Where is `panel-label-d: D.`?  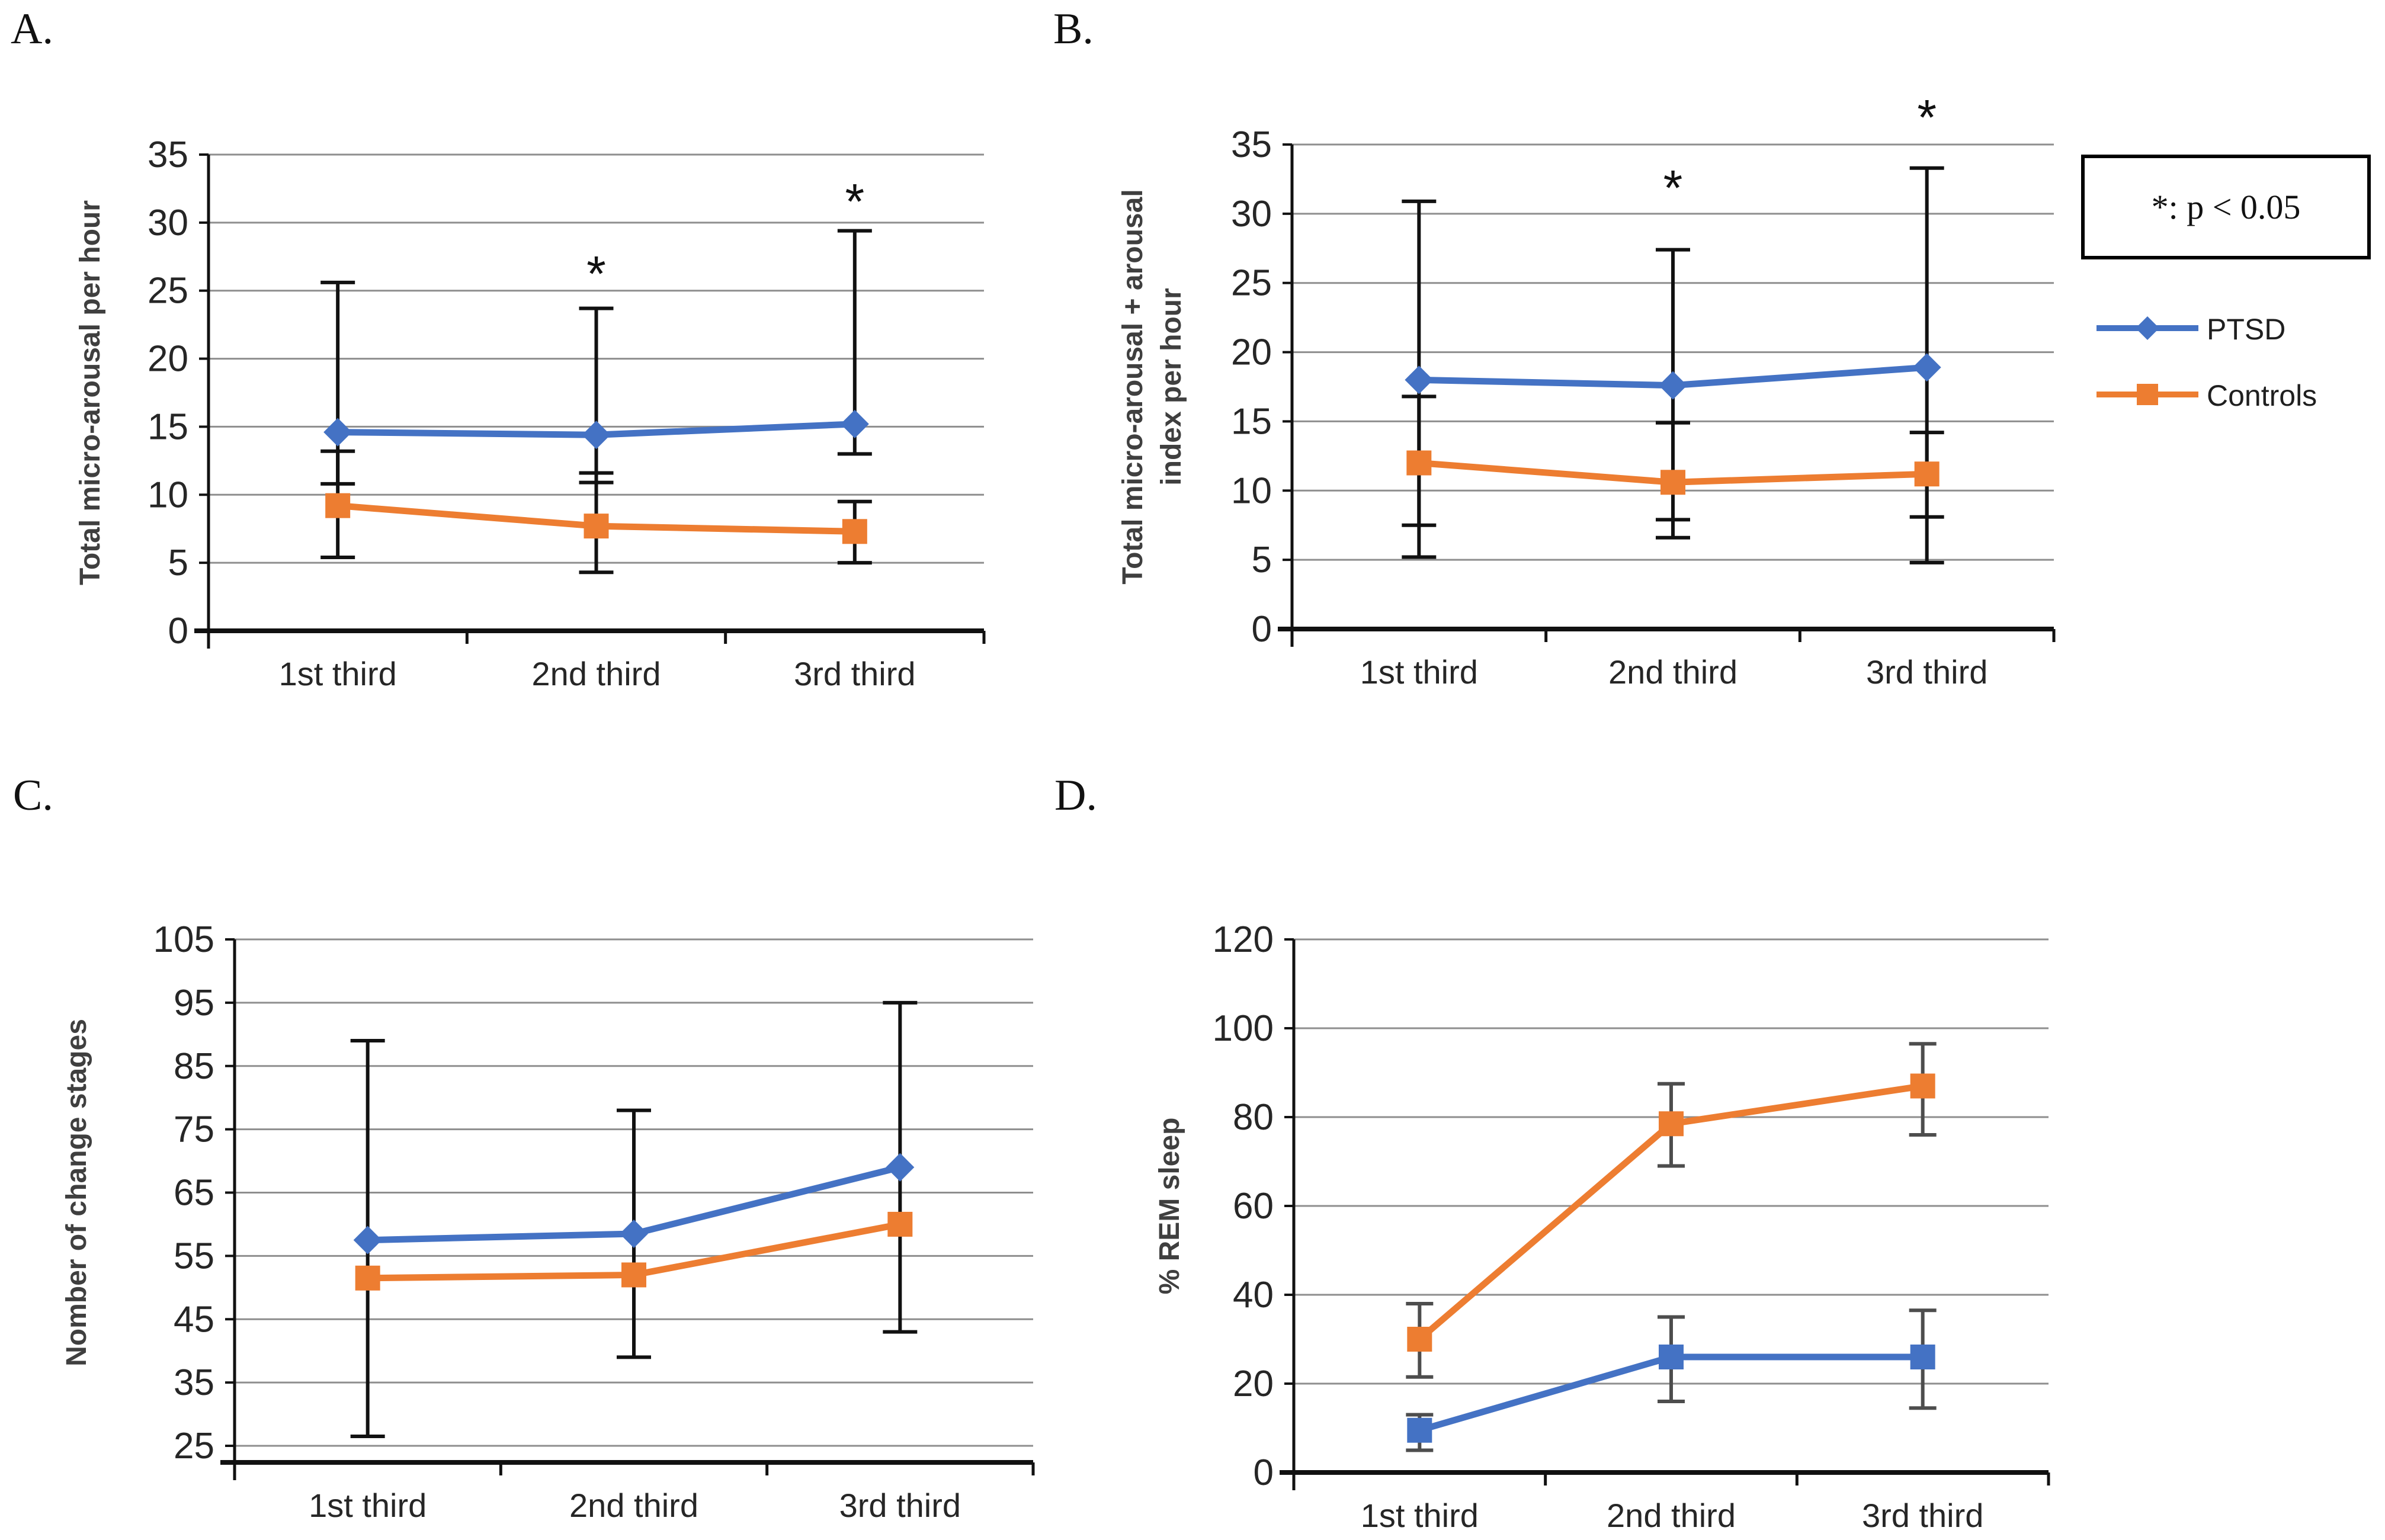 panel-label-d: D. is located at coordinates (1075, 795).